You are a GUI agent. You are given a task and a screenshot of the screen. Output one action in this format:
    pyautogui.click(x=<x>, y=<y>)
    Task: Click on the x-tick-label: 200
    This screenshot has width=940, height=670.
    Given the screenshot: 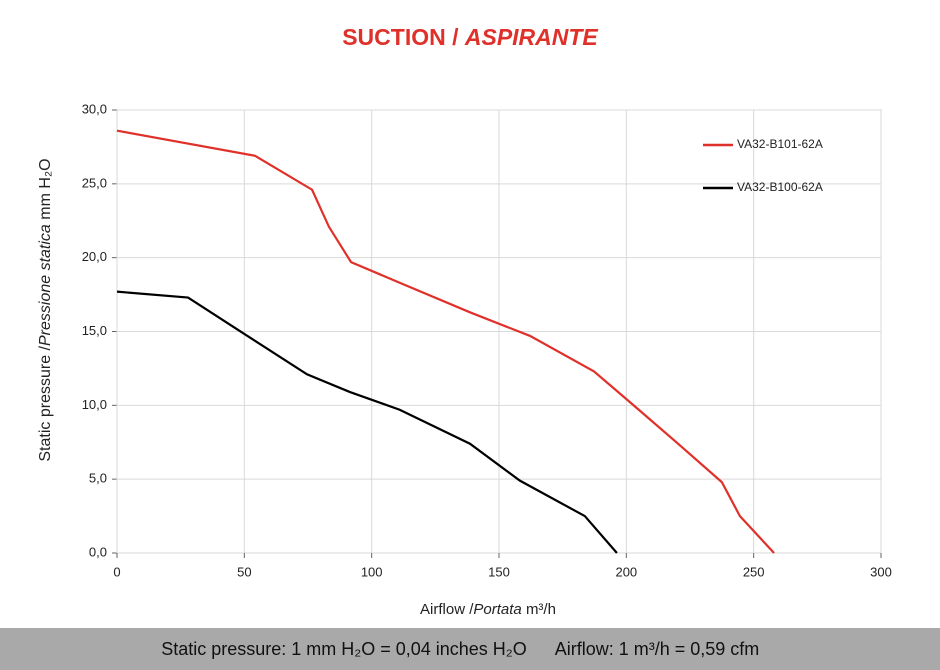 What is the action you would take?
    pyautogui.click(x=626, y=571)
    